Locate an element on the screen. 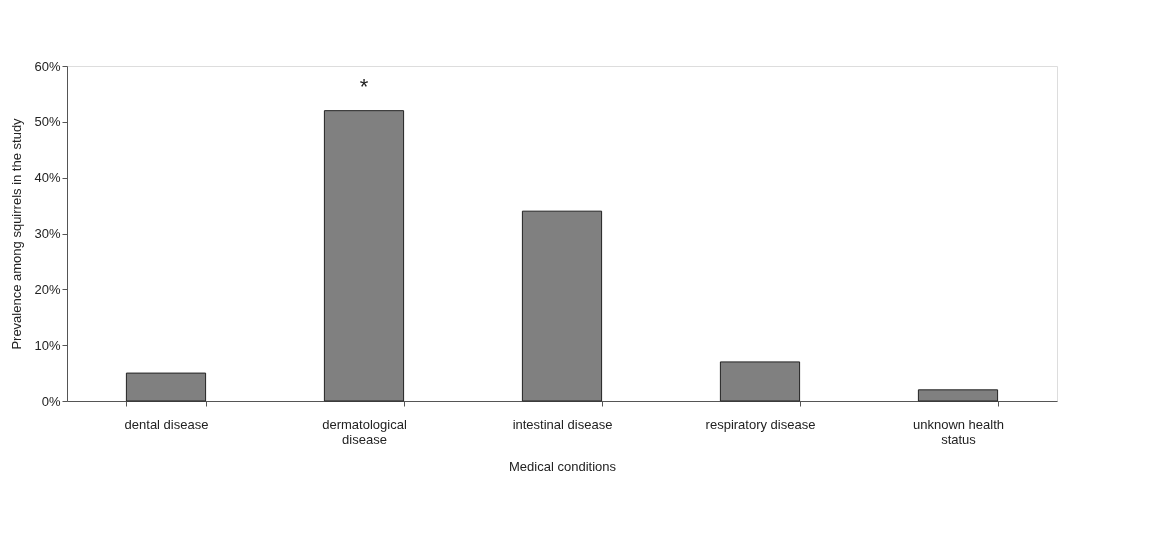  y-axis-title: Prevalence among squirrels in the study is located at coordinates (17, 233).